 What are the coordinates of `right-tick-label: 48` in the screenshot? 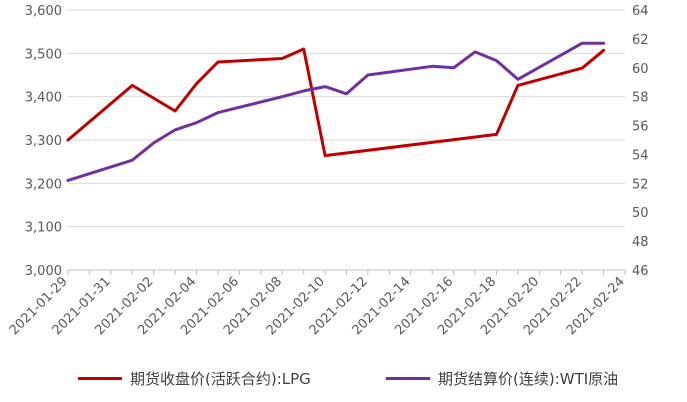 It's located at (640, 242).